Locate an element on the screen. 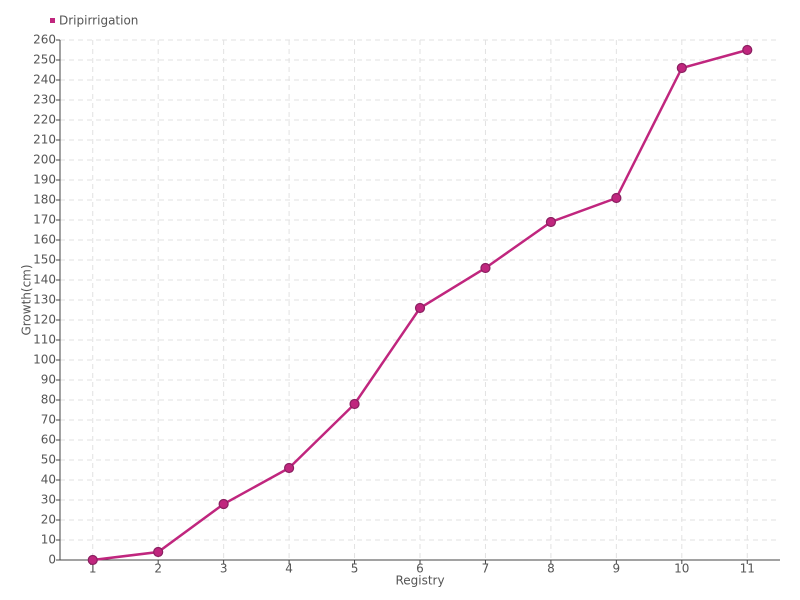 This screenshot has width=800, height=600. y-tick-label: 210 is located at coordinates (44, 140).